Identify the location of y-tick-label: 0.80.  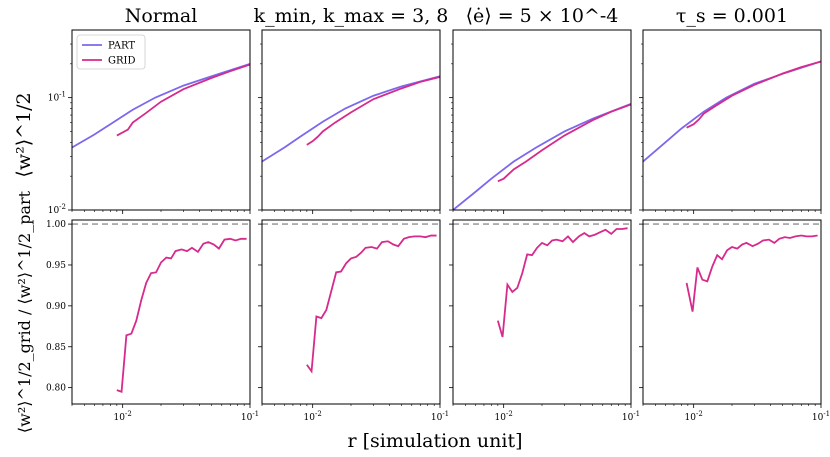
(56, 389).